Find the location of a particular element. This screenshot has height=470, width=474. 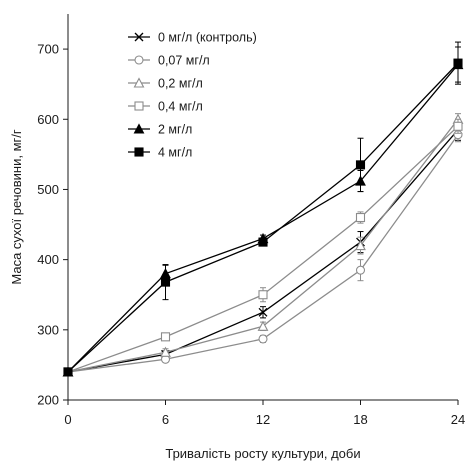

legend-label: 4 мг/л is located at coordinates (175, 153).